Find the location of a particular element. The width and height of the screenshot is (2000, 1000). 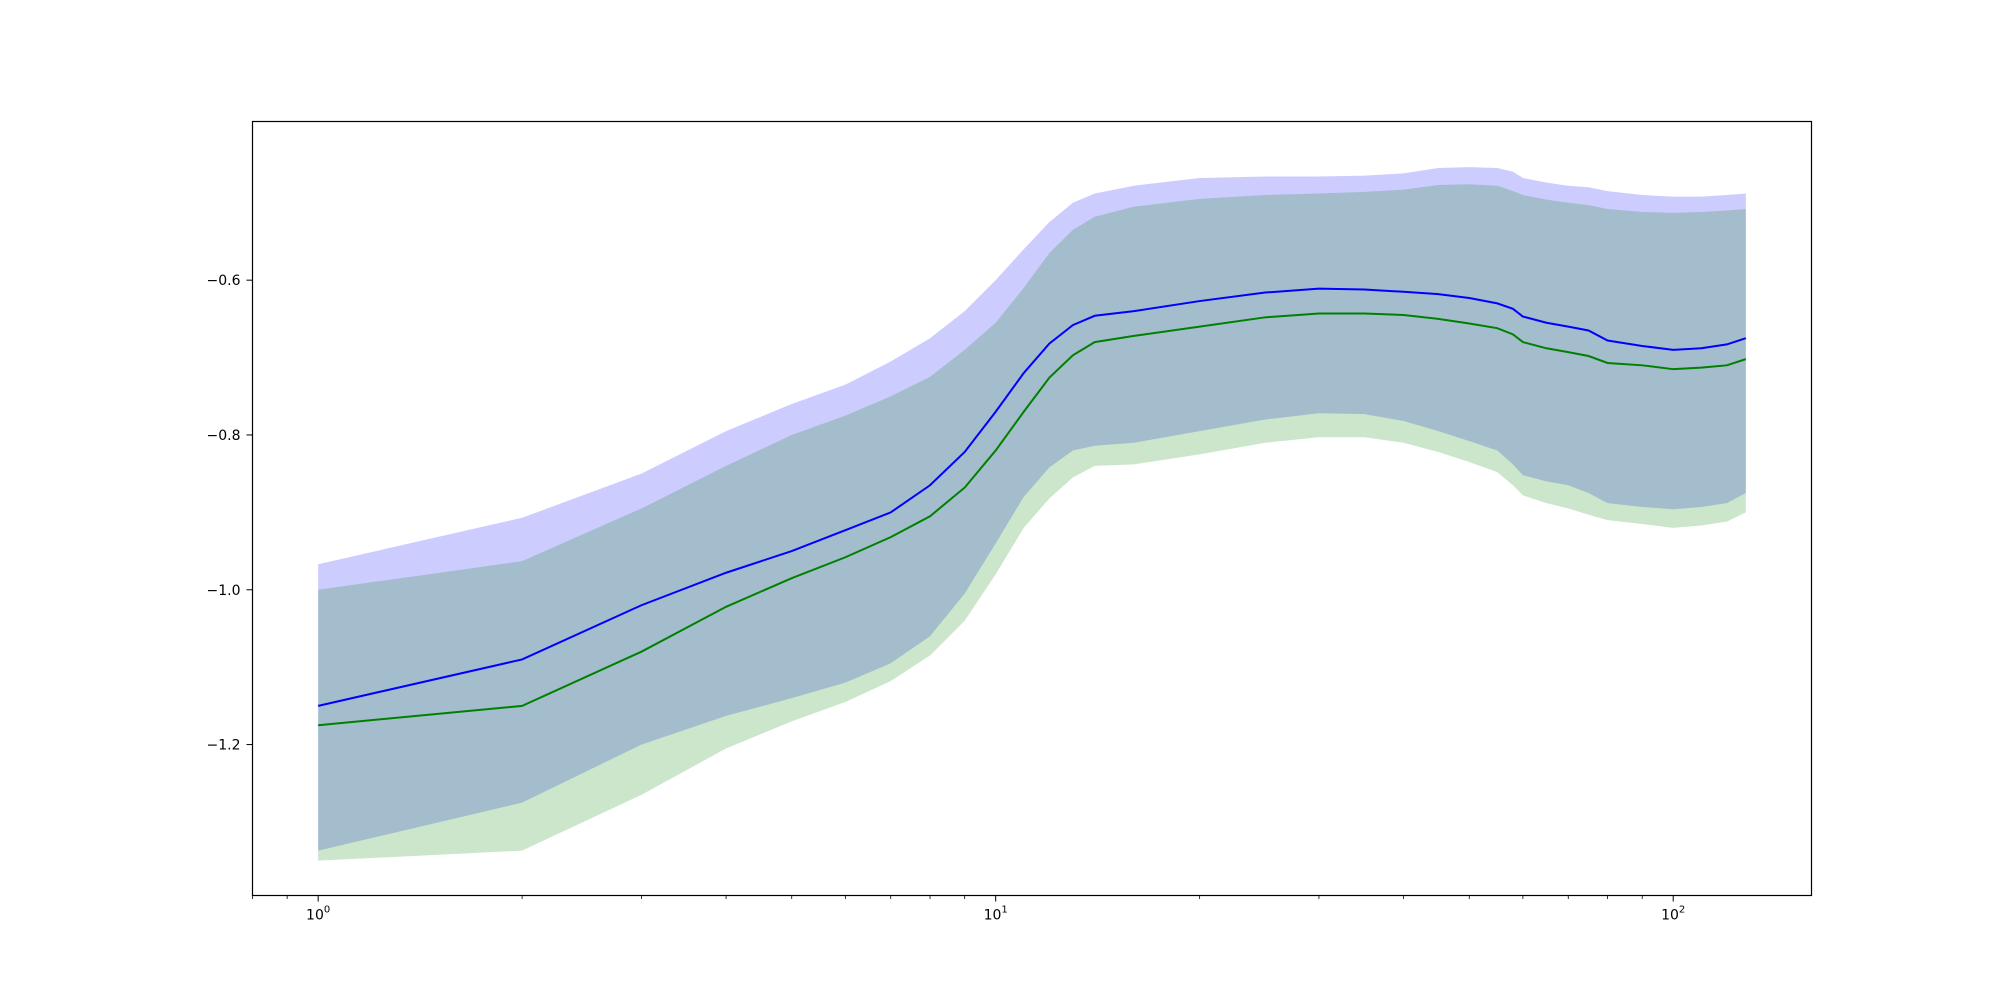

y-tick-label: −0.8 is located at coordinates (224, 436).